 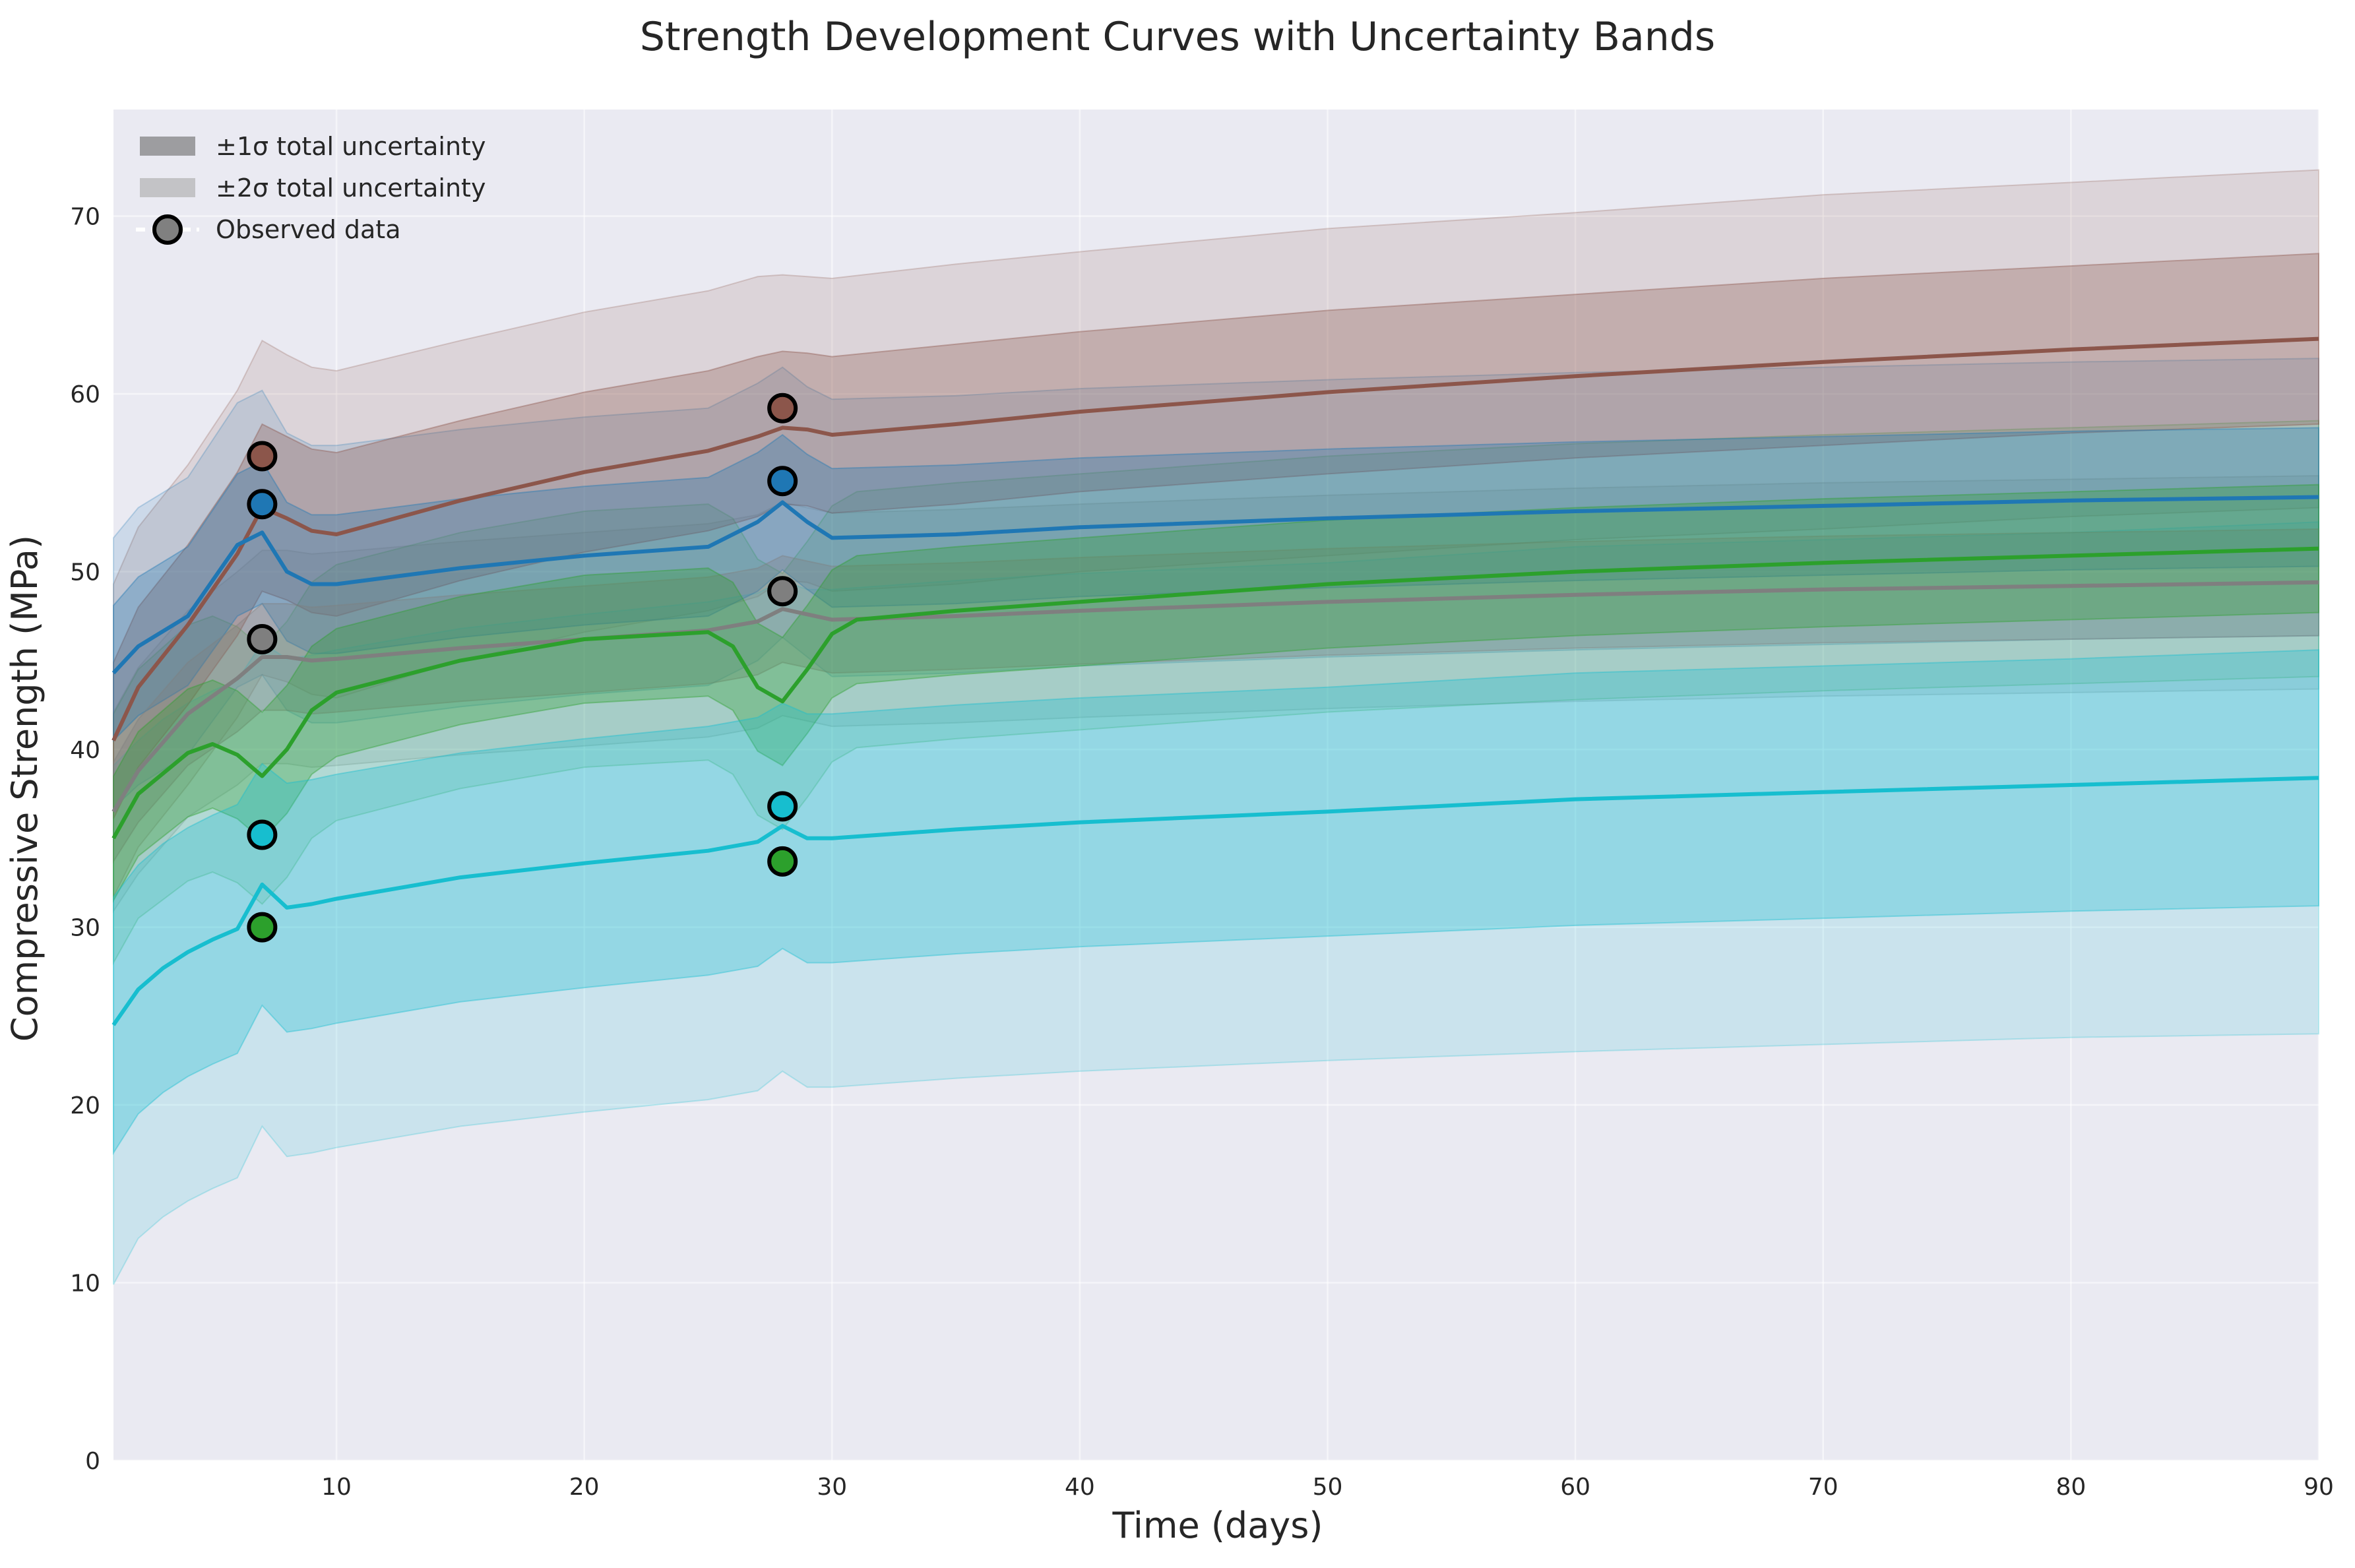 I want to click on y-tick-label: 40, so click(x=85, y=750).